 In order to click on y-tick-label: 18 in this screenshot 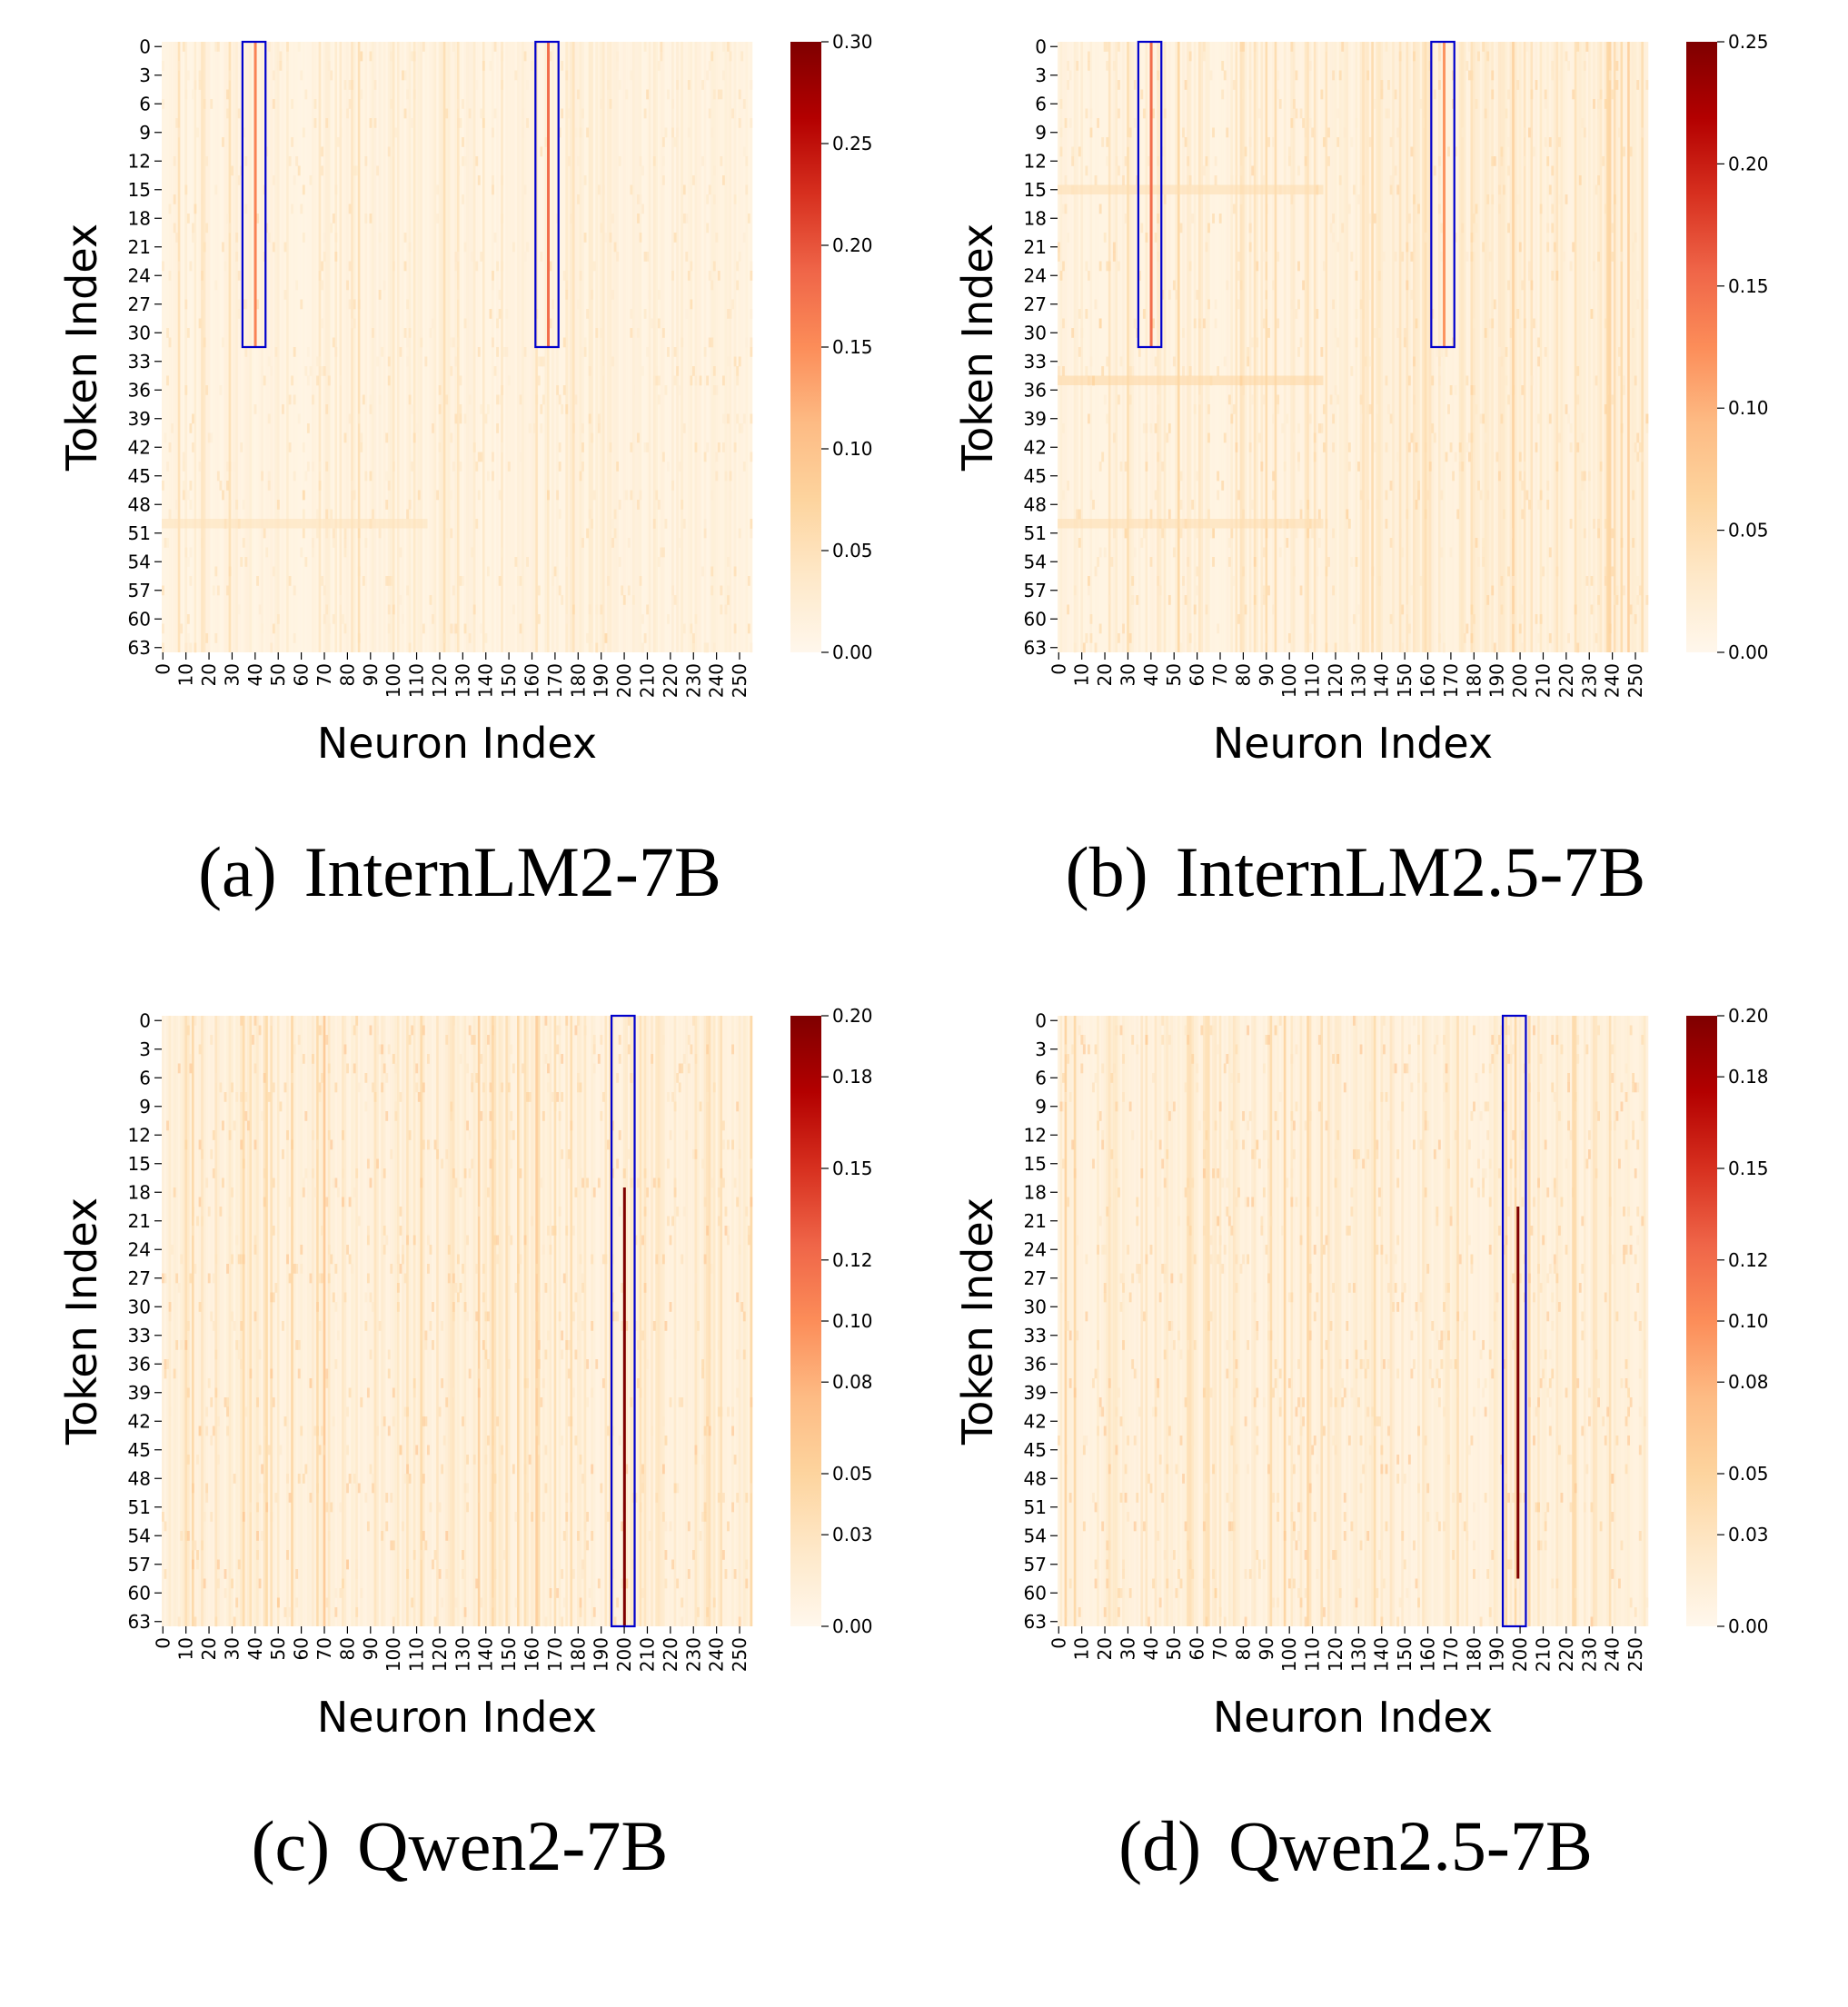, I will do `click(139, 218)`.